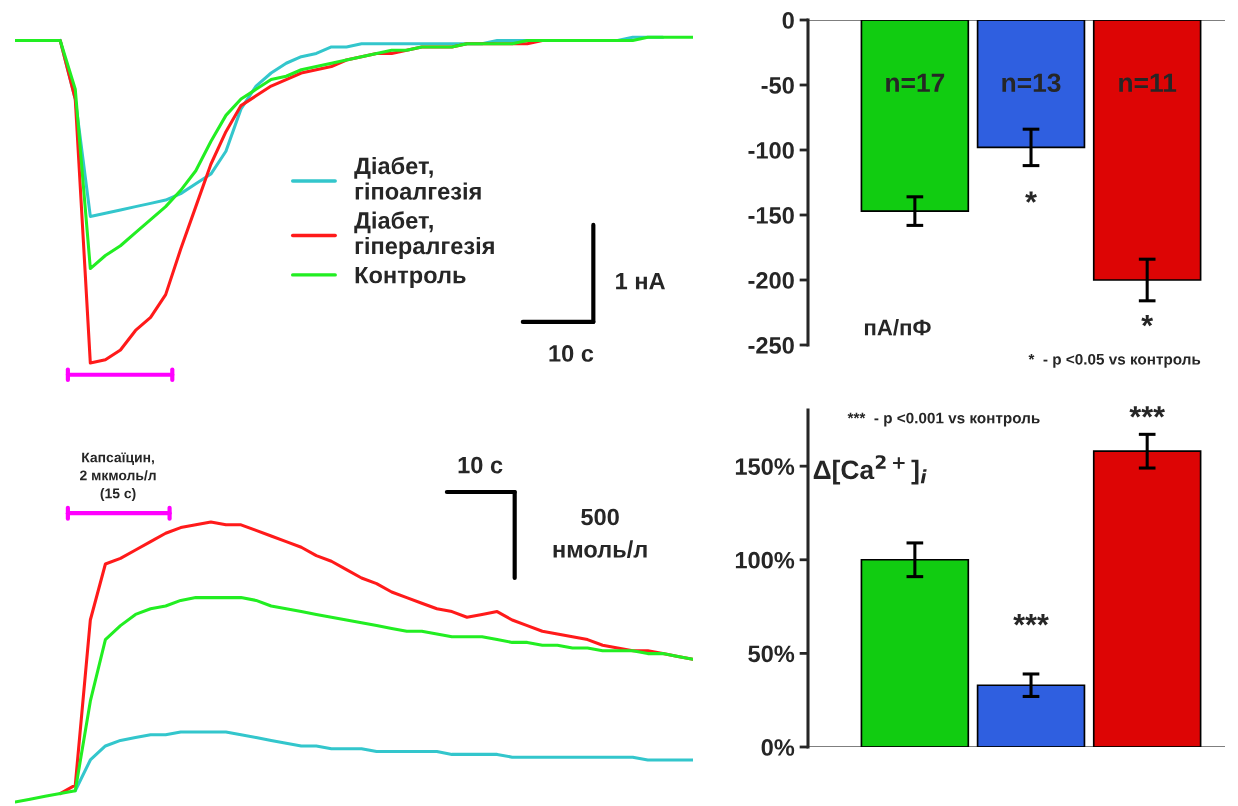 The image size is (1238, 806). I want to click on y-tick-label: -100, so click(771, 150).